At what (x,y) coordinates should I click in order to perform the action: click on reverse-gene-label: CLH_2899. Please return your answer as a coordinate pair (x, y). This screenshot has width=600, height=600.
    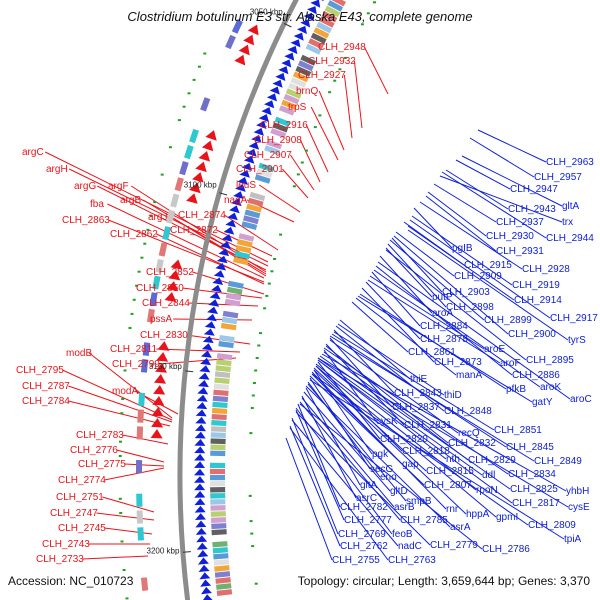
    Looking at the image, I should click on (508, 320).